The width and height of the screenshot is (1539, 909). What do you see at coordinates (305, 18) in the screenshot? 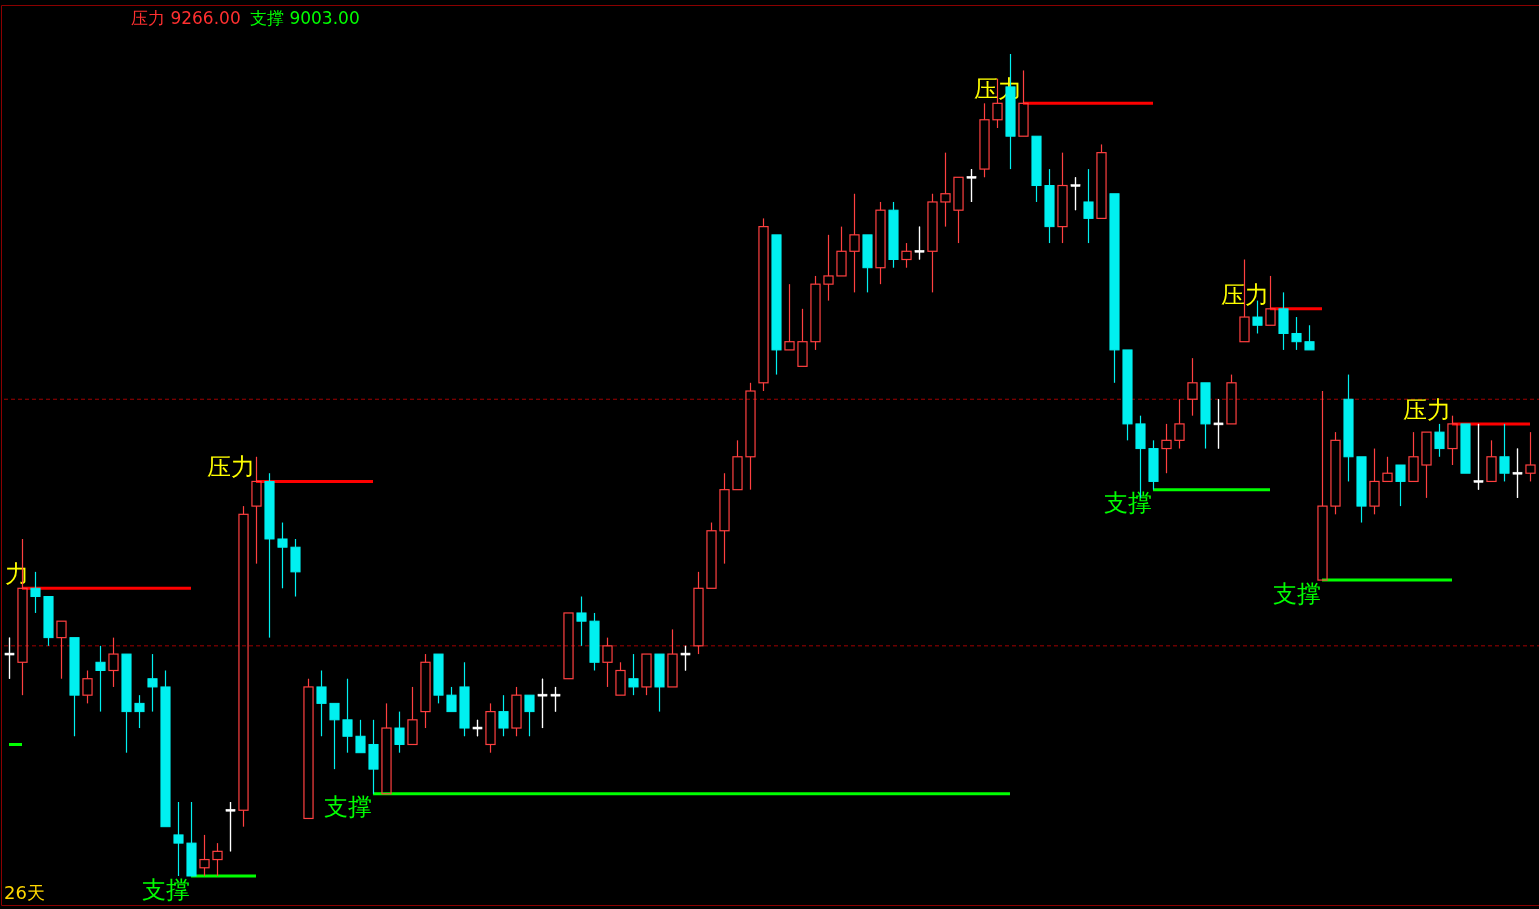
I see `text: 支撑 9003.00` at bounding box center [305, 18].